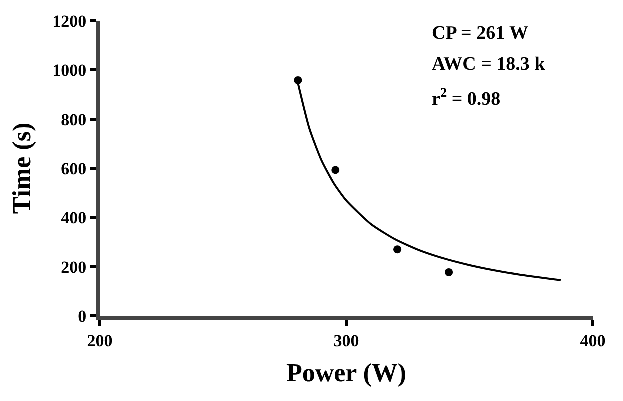 The height and width of the screenshot is (401, 623). Describe the element at coordinates (489, 64) in the screenshot. I see `annotation: AWC = 18.3 k` at that location.